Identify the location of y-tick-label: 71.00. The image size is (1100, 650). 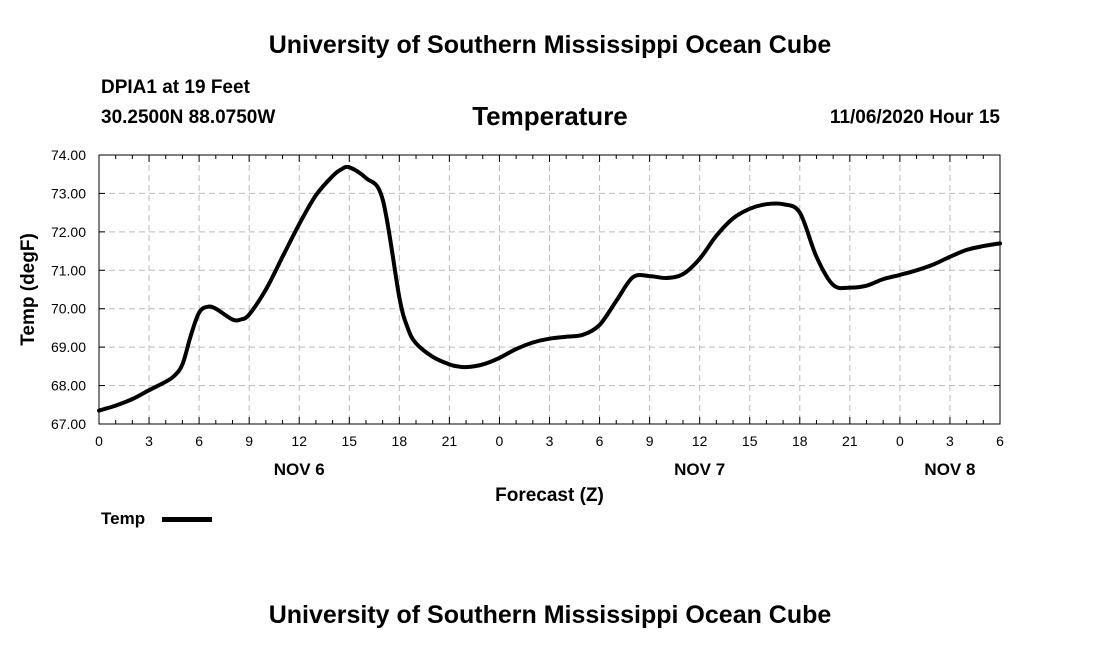
(68, 270).